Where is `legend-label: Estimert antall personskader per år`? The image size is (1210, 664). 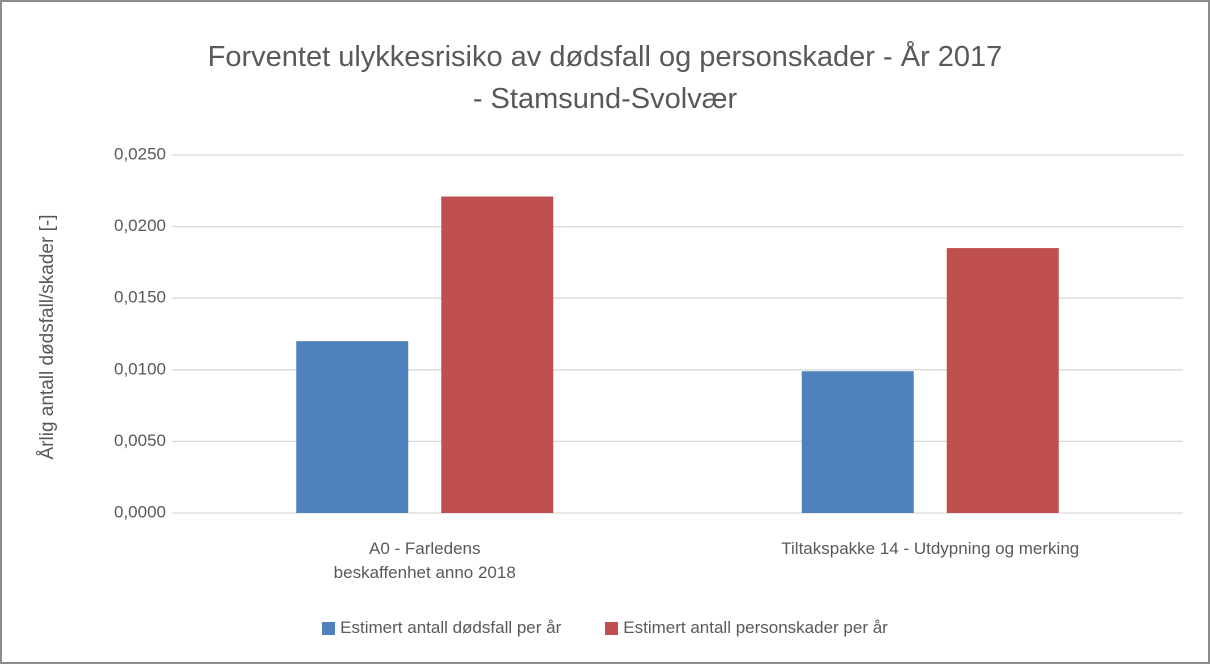
legend-label: Estimert antall personskader per år is located at coordinates (755, 627).